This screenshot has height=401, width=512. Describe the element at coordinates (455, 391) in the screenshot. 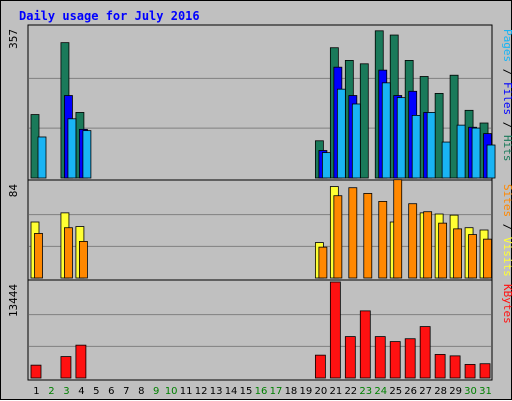

I see `x-tick-day-29: 29` at that location.